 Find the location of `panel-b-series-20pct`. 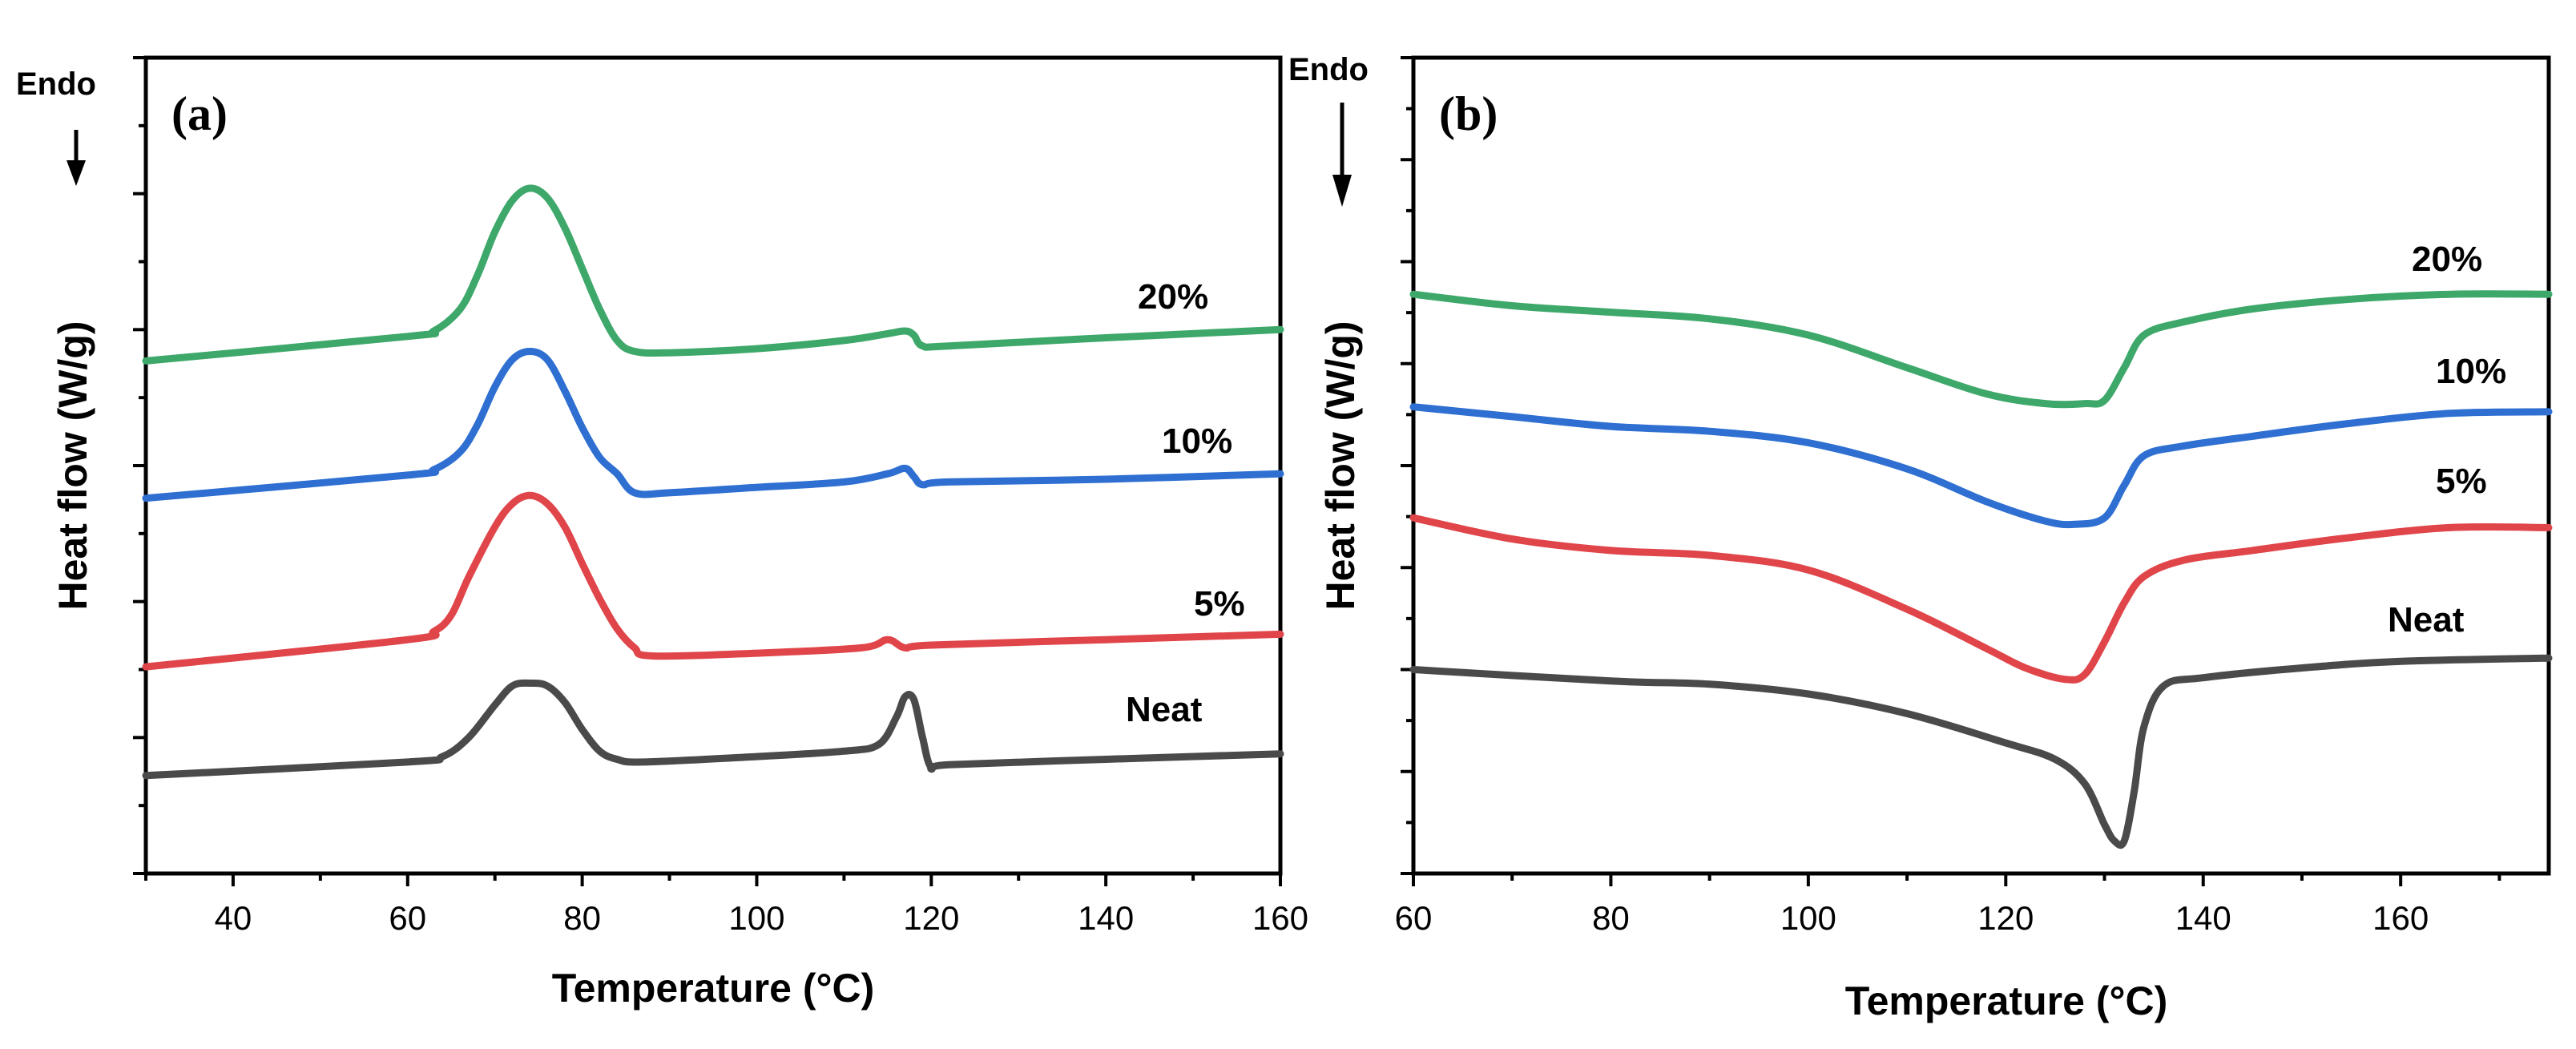

panel-b-series-20pct is located at coordinates (1981, 349).